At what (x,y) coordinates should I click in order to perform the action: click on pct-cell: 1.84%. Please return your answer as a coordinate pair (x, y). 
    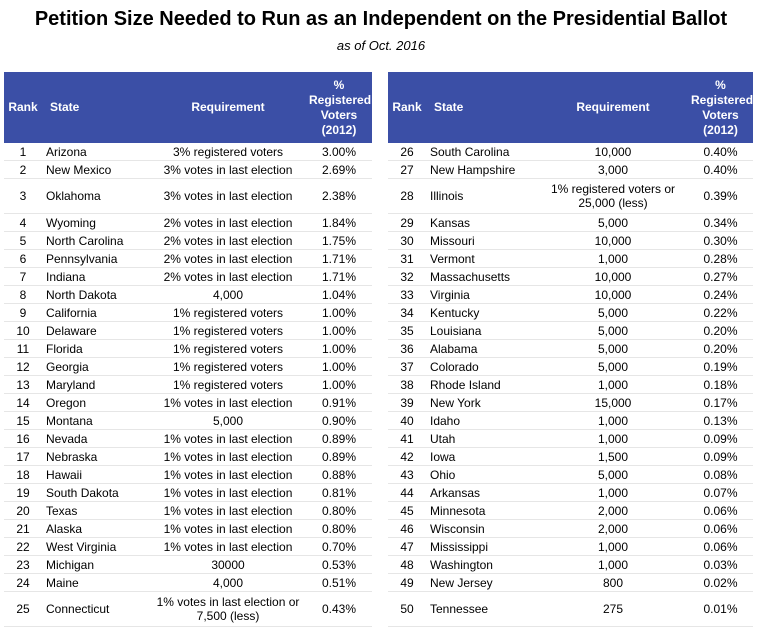
    Looking at the image, I should click on (339, 222).